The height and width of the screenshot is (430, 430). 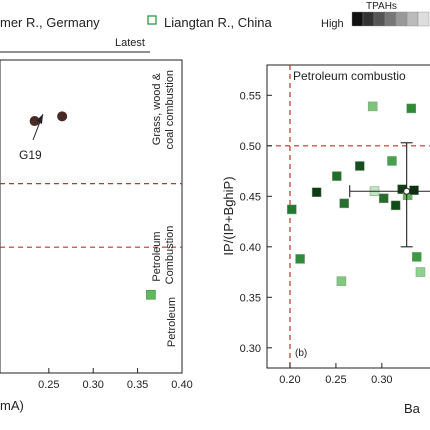 I want to click on panel-b-label: (b), so click(x=301, y=353).